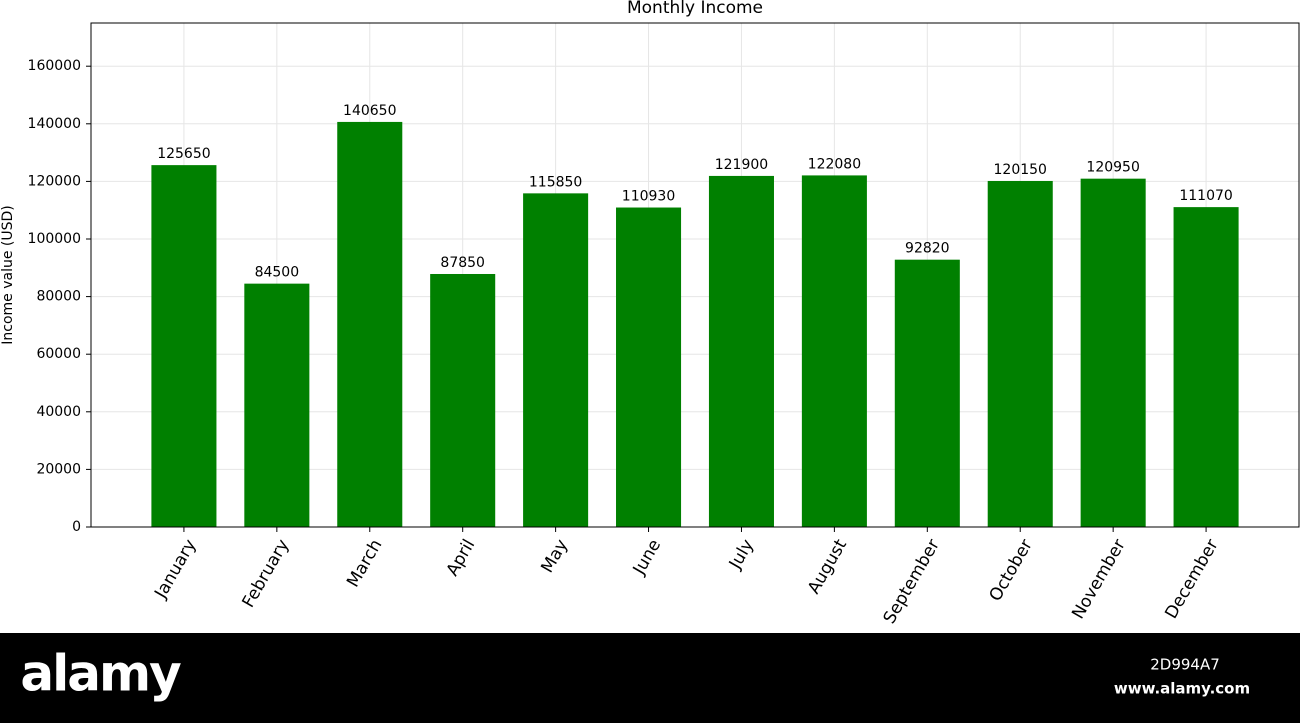 The image size is (1300, 723). Describe the element at coordinates (1099, 579) in the screenshot. I see `x-tick-label: November` at that location.